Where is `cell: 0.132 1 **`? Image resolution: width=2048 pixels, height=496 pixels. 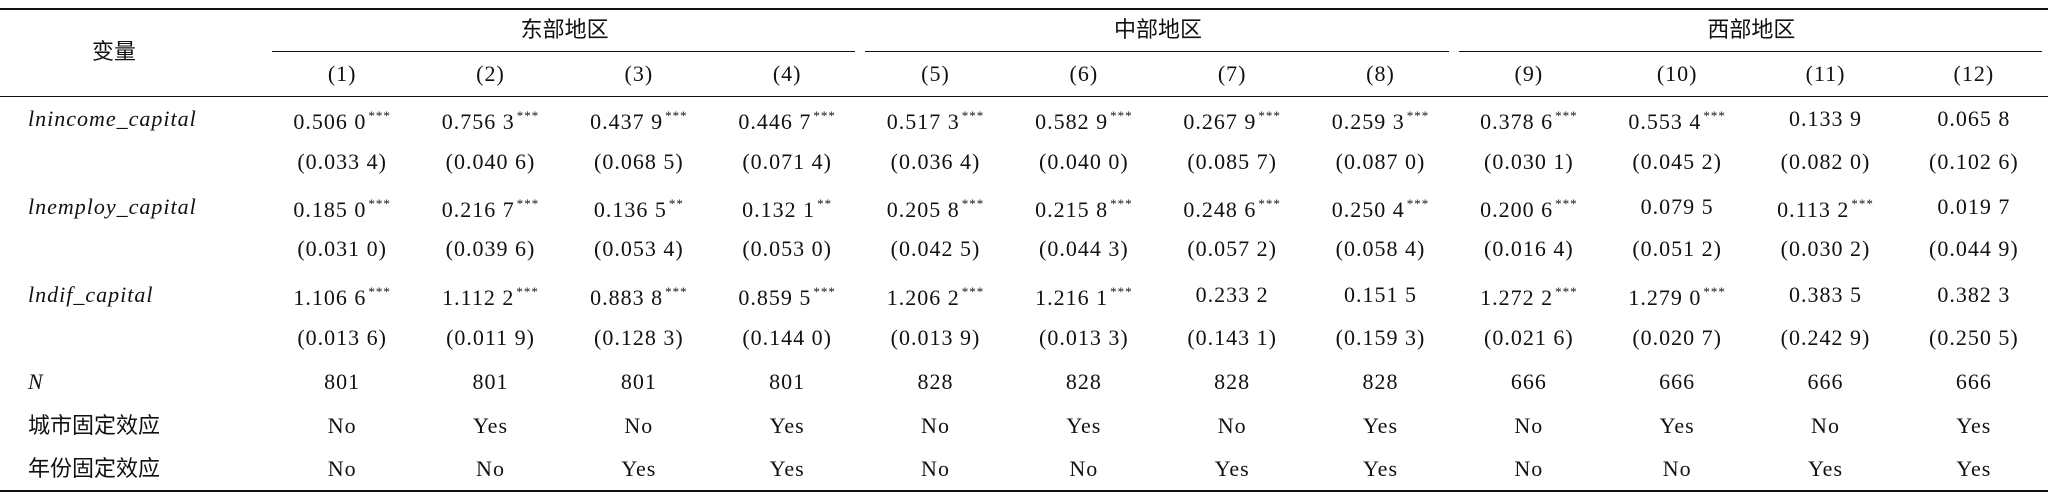
cell: 0.132 1 ** is located at coordinates (787, 207).